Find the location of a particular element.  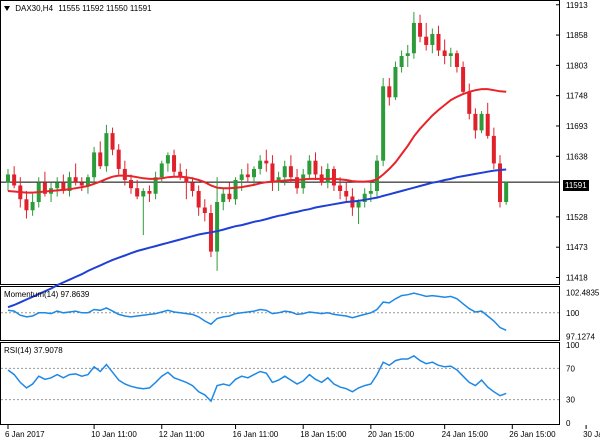

triangle-down-icon is located at coordinates (7, 9).